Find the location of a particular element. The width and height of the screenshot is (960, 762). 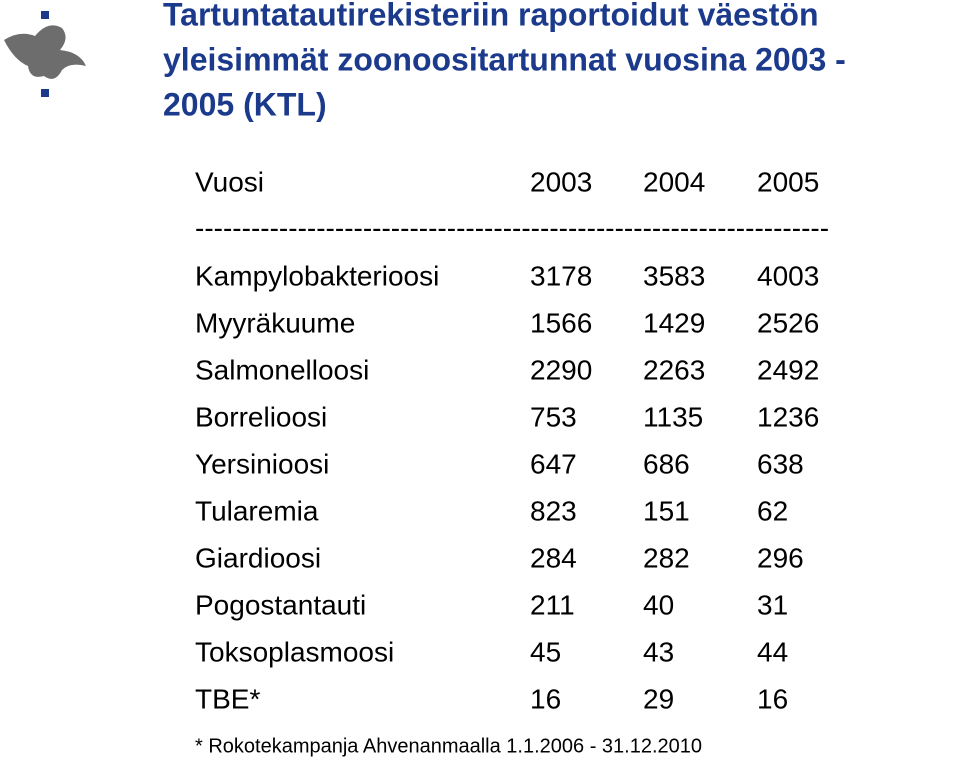

value-cell: 2526 is located at coordinates (788, 322).